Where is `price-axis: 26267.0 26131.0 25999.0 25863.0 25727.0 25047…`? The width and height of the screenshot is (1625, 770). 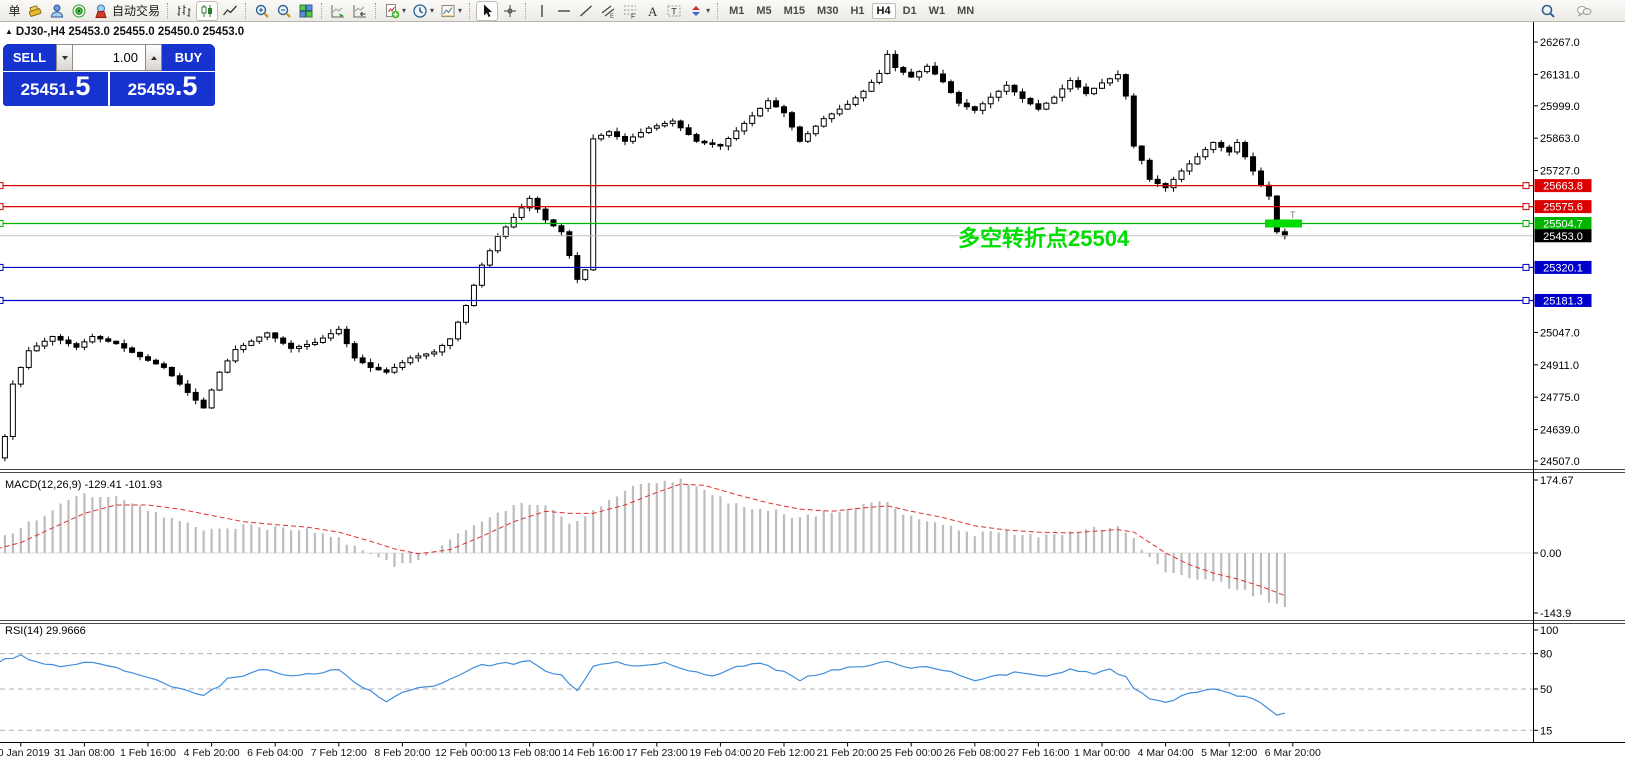
price-axis: 26267.0 26131.0 25999.0 25863.0 25727.0 25047… is located at coordinates (1562, 252).